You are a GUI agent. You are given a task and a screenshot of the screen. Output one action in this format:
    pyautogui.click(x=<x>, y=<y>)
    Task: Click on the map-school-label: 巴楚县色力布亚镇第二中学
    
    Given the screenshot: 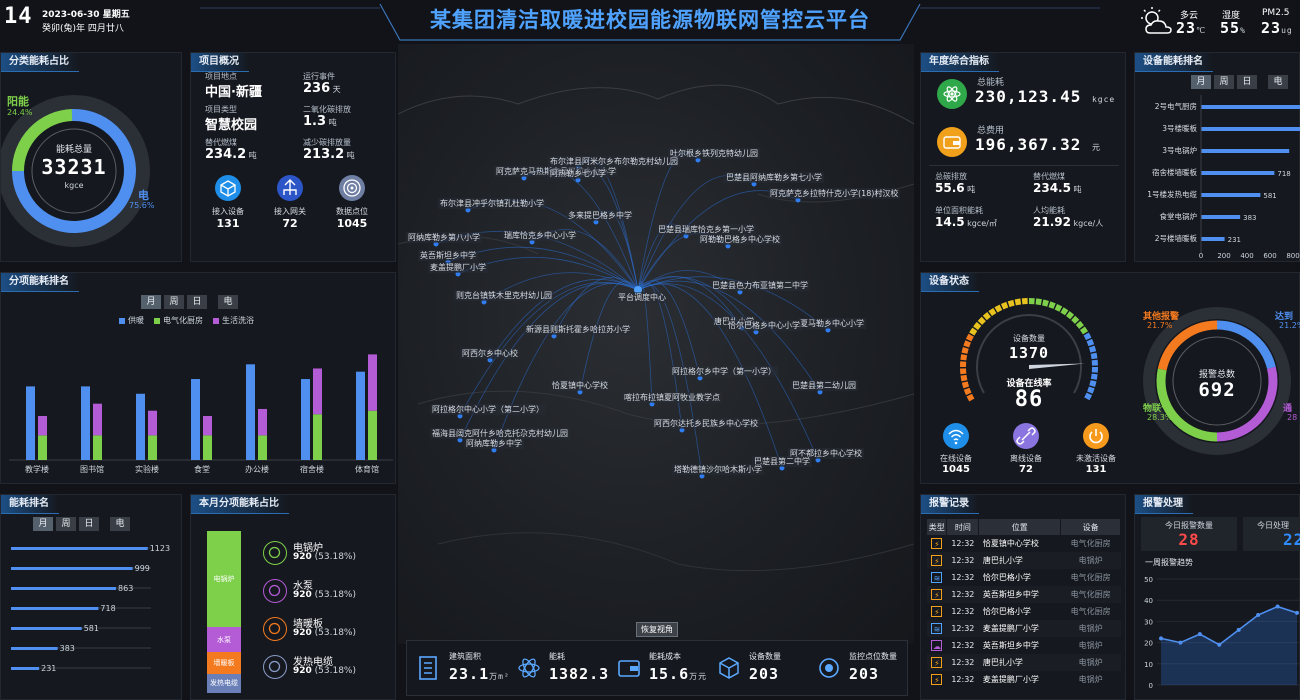 What is the action you would take?
    pyautogui.click(x=760, y=285)
    